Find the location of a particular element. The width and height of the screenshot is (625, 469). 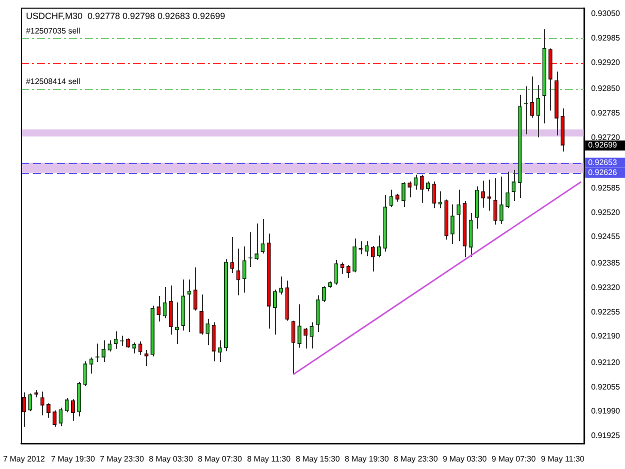

y-tick-label: 0.92785 is located at coordinates (606, 113).